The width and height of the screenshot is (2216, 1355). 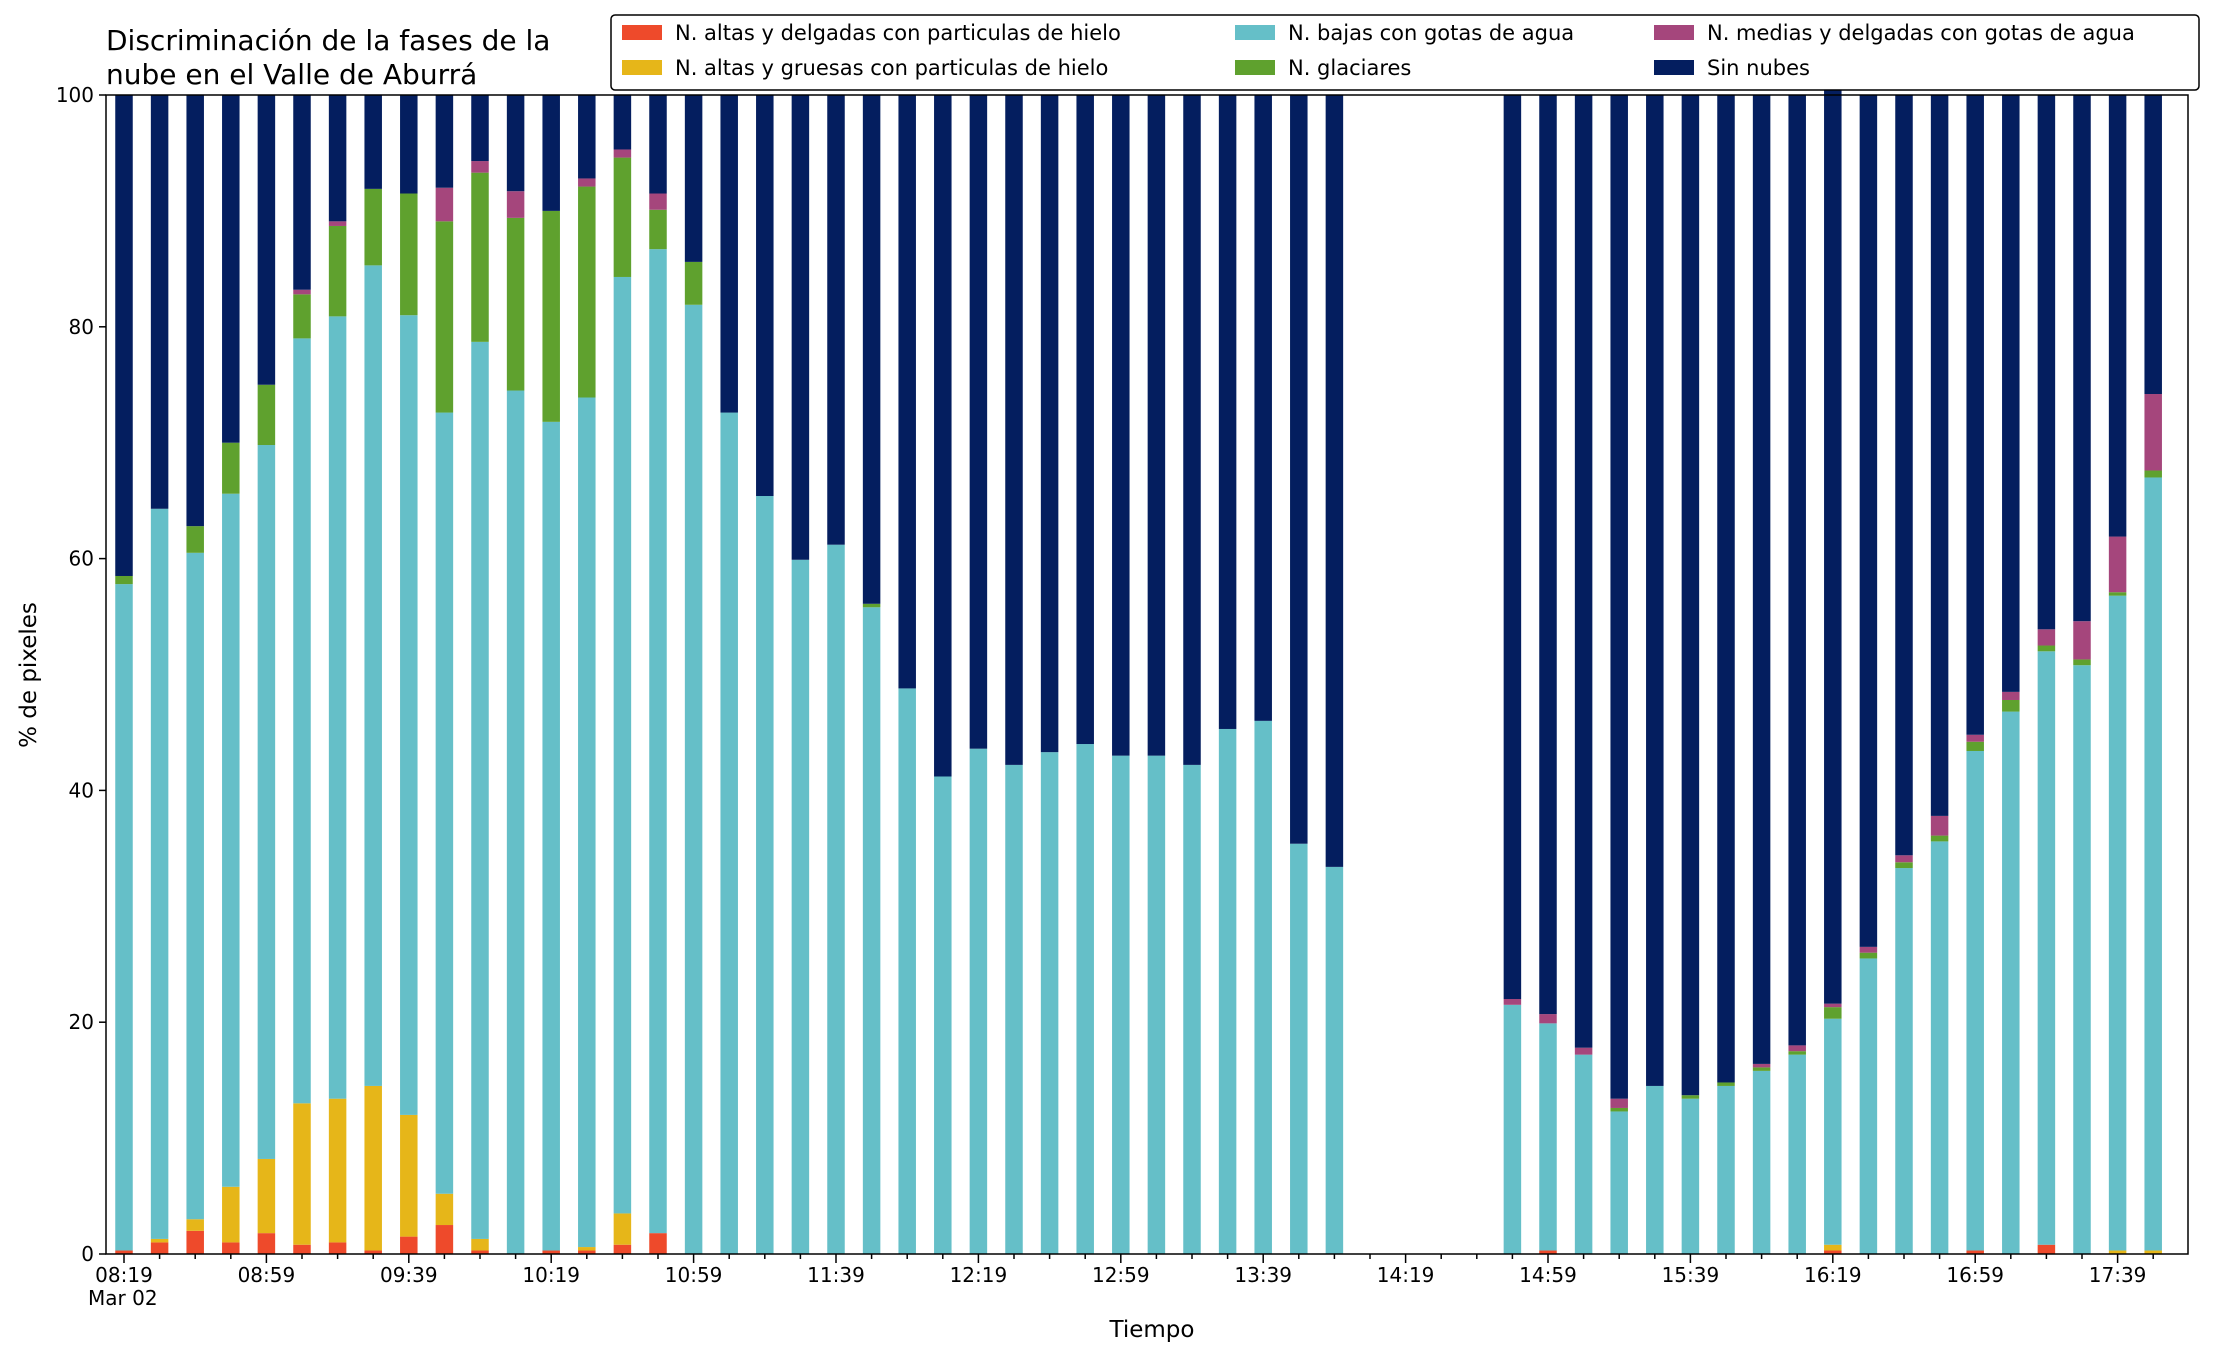 I want to click on bar-segment-s0-t13, so click(x=587, y=1252).